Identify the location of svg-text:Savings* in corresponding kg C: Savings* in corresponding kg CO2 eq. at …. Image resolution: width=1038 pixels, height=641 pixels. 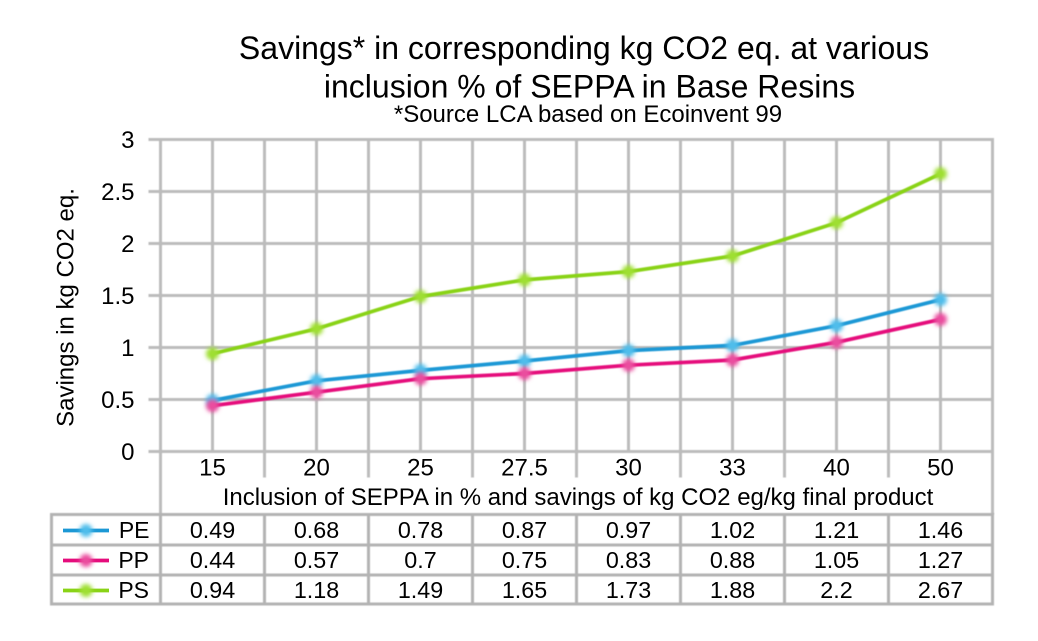
(584, 48).